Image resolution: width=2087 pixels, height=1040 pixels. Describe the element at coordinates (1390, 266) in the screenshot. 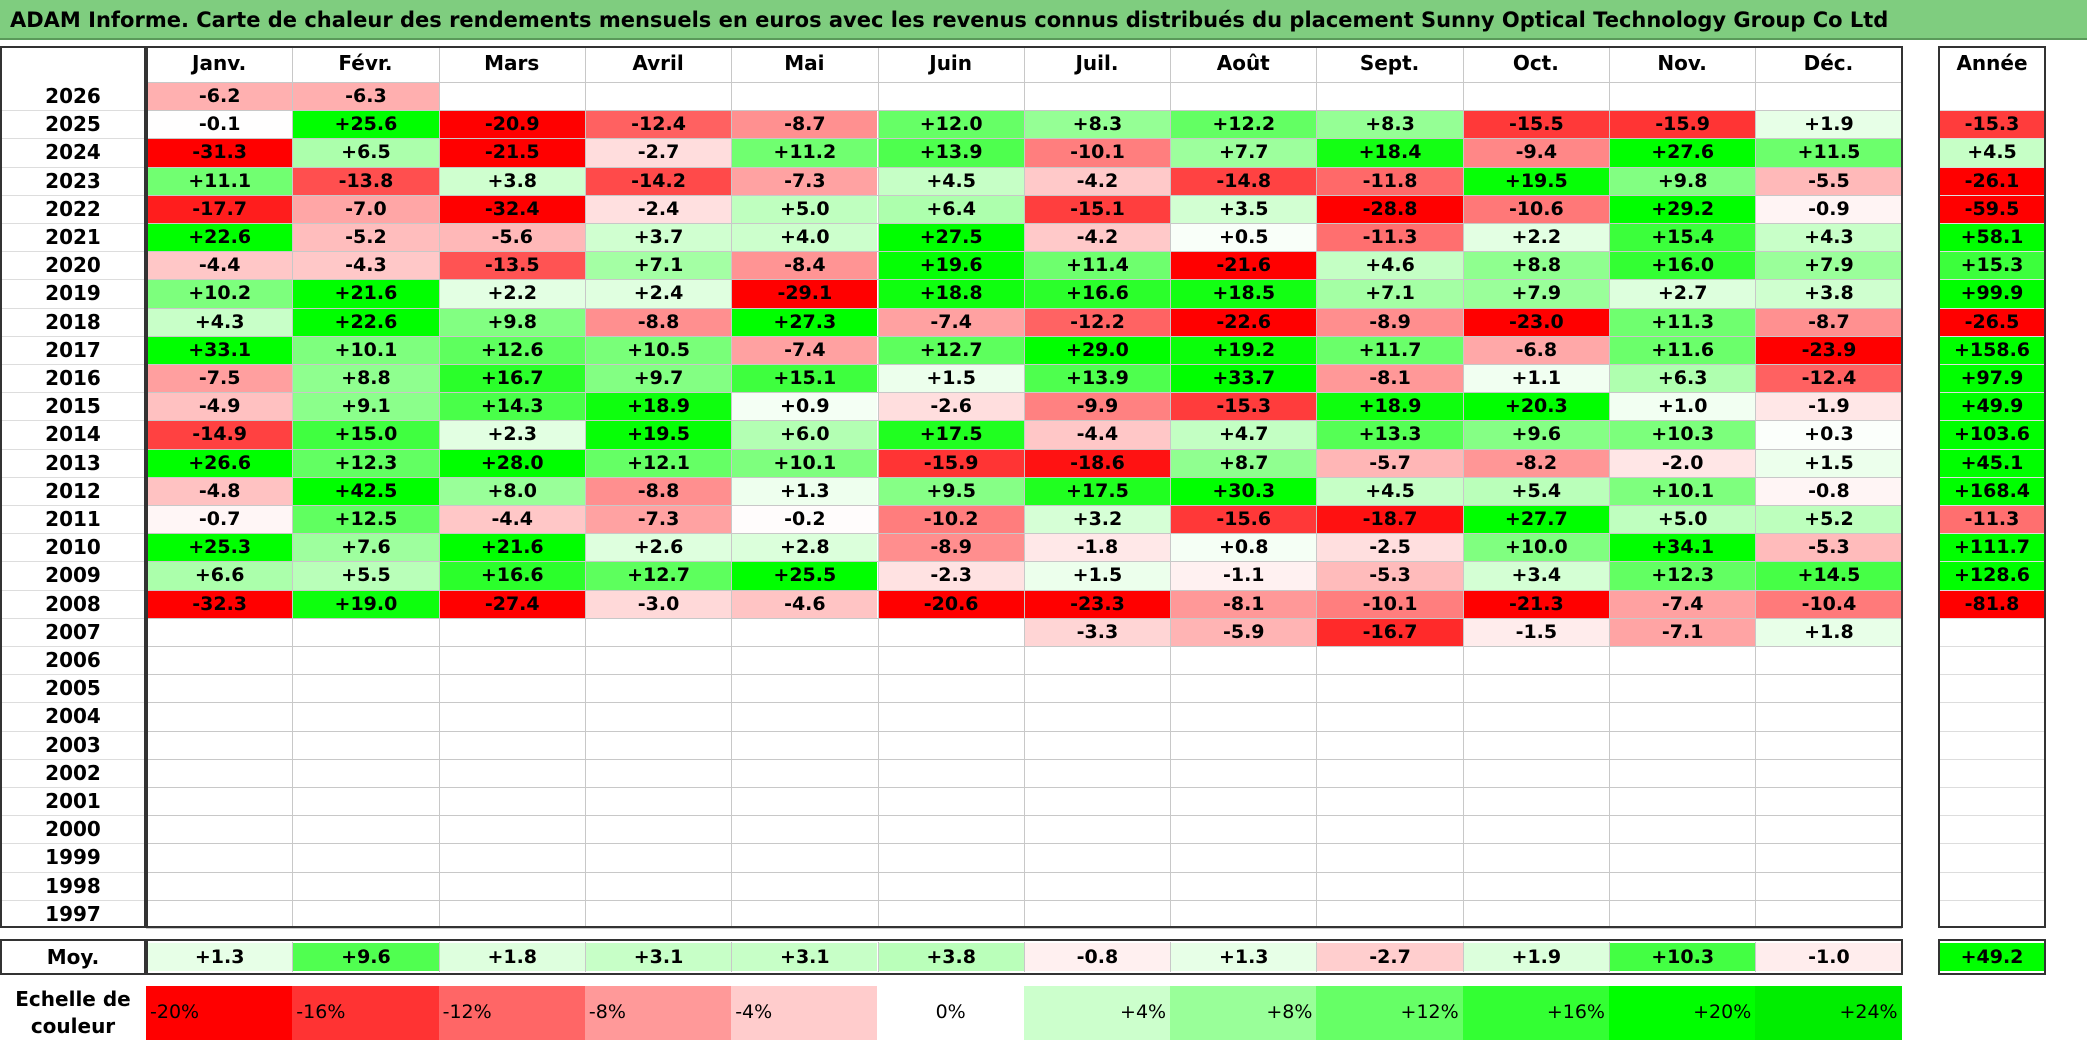

I see `heatmap-cell: +4.6` at that location.